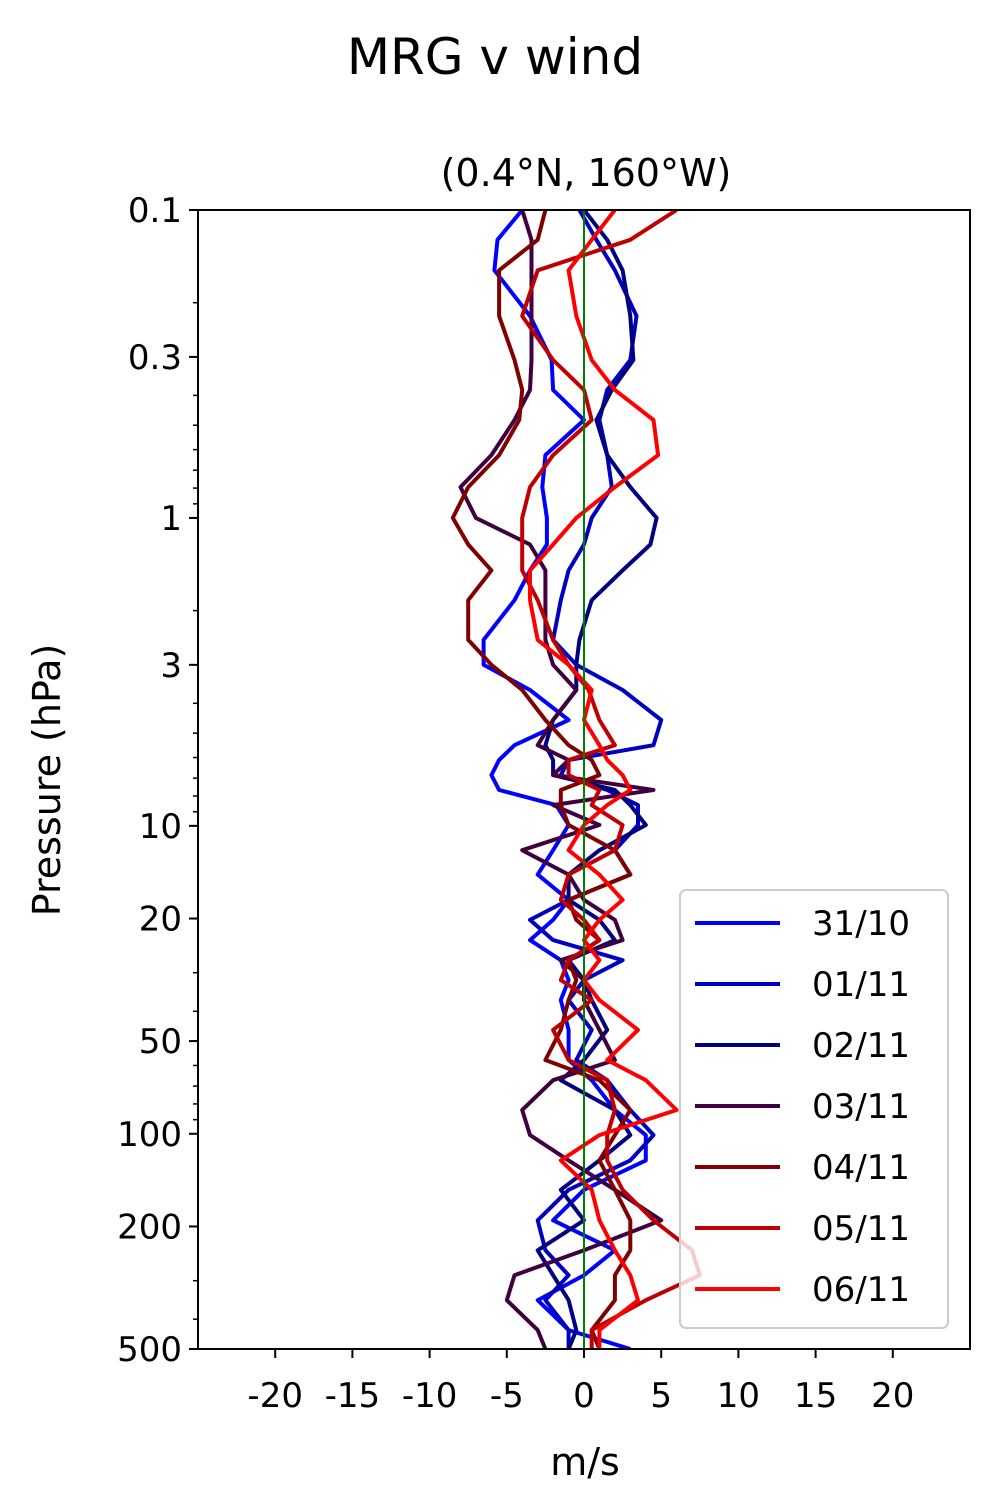  I want to click on chart-title: MRG v wind, so click(495, 57).